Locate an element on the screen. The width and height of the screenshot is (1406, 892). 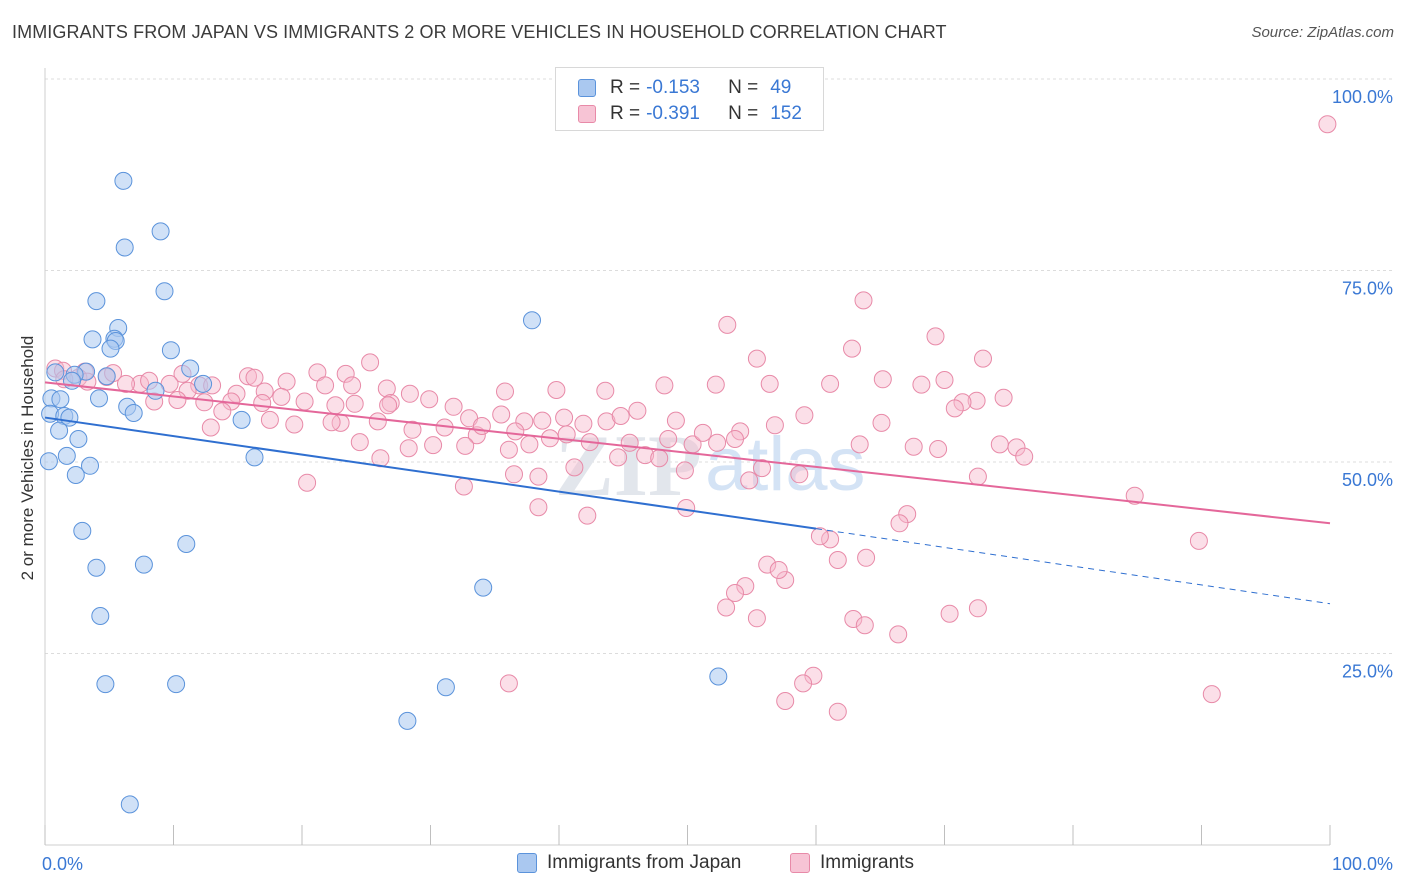
legend-n-value: 152 is located at coordinates (786, 113).